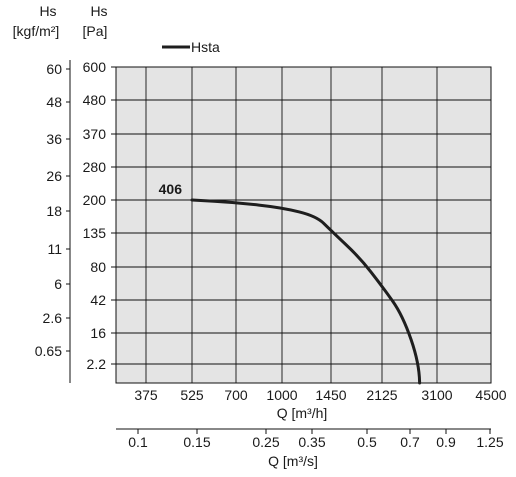  What do you see at coordinates (54, 139) in the screenshot?
I see `kgf-tick-label: 36` at bounding box center [54, 139].